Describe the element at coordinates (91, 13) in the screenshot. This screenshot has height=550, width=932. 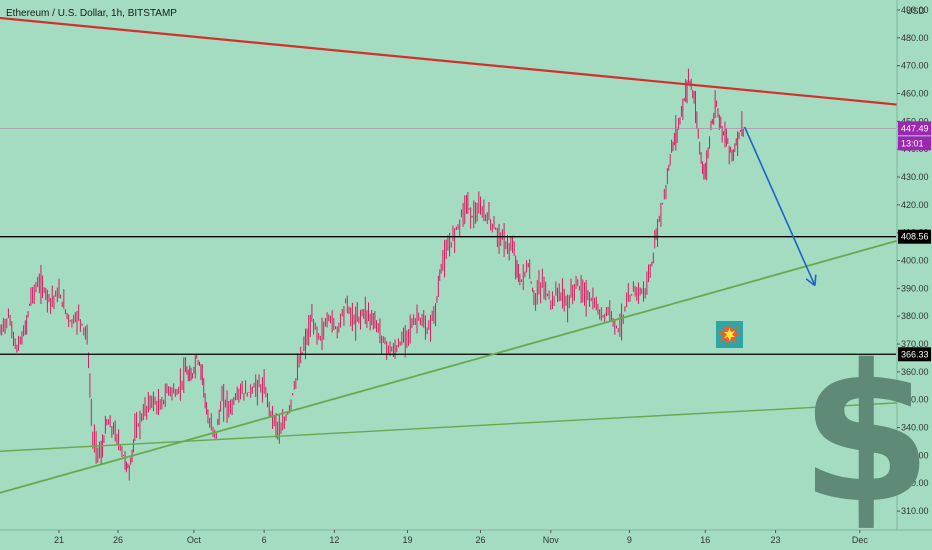
I see `chart-title: Ethereum / U.S. Dollar, 1h, BITSTAMP` at that location.